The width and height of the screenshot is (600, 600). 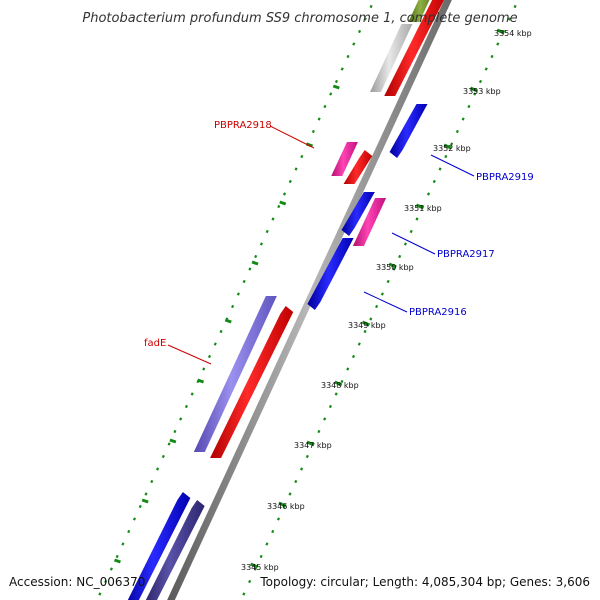 I want to click on tick-label: 3350 kbp, so click(x=395, y=267).